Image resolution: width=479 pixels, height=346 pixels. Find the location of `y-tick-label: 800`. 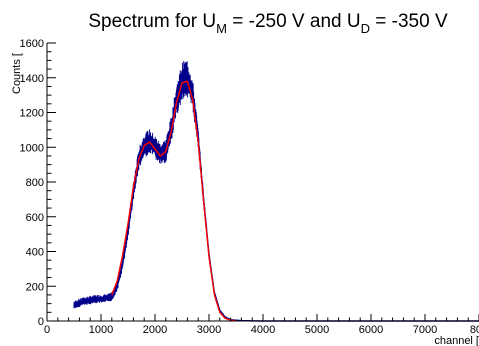

y-tick-label: 800 is located at coordinates (35, 183).